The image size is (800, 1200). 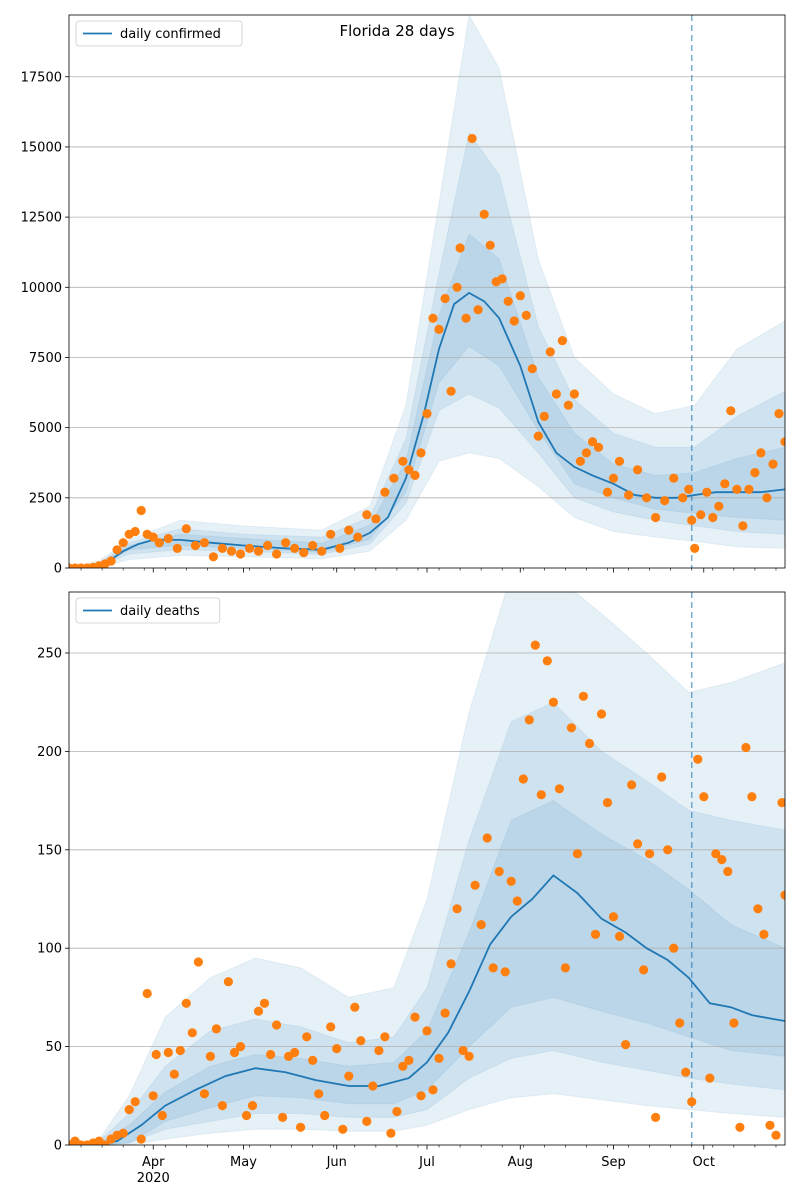 What do you see at coordinates (41, 218) in the screenshot?
I see `y-tick-label: 12500` at bounding box center [41, 218].